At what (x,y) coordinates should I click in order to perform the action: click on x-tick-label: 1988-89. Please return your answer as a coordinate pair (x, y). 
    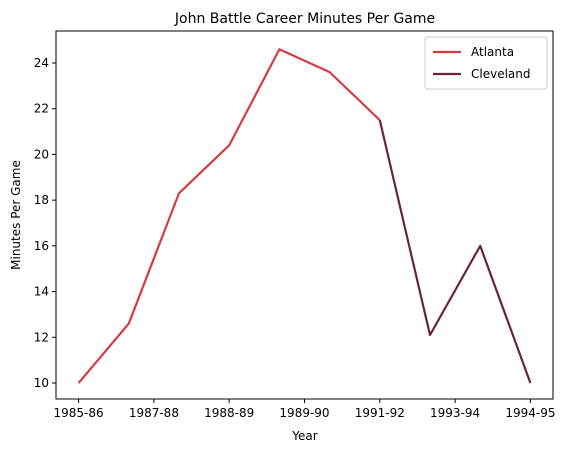
    Looking at the image, I should click on (229, 413).